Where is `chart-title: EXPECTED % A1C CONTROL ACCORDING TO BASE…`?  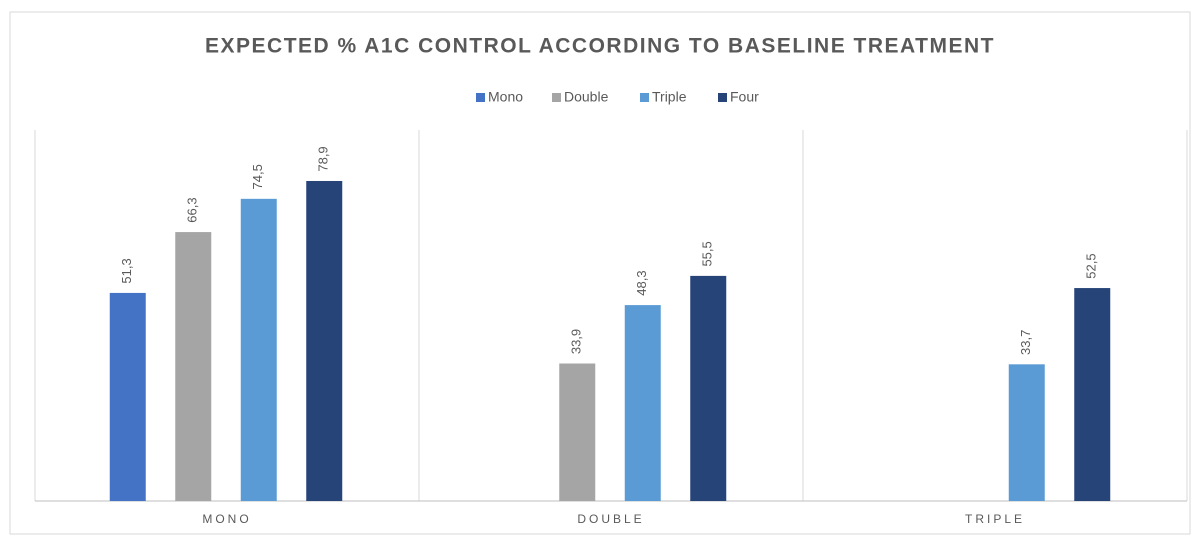
chart-title: EXPECTED % A1C CONTROL ACCORDING TO BASE… is located at coordinates (600, 46).